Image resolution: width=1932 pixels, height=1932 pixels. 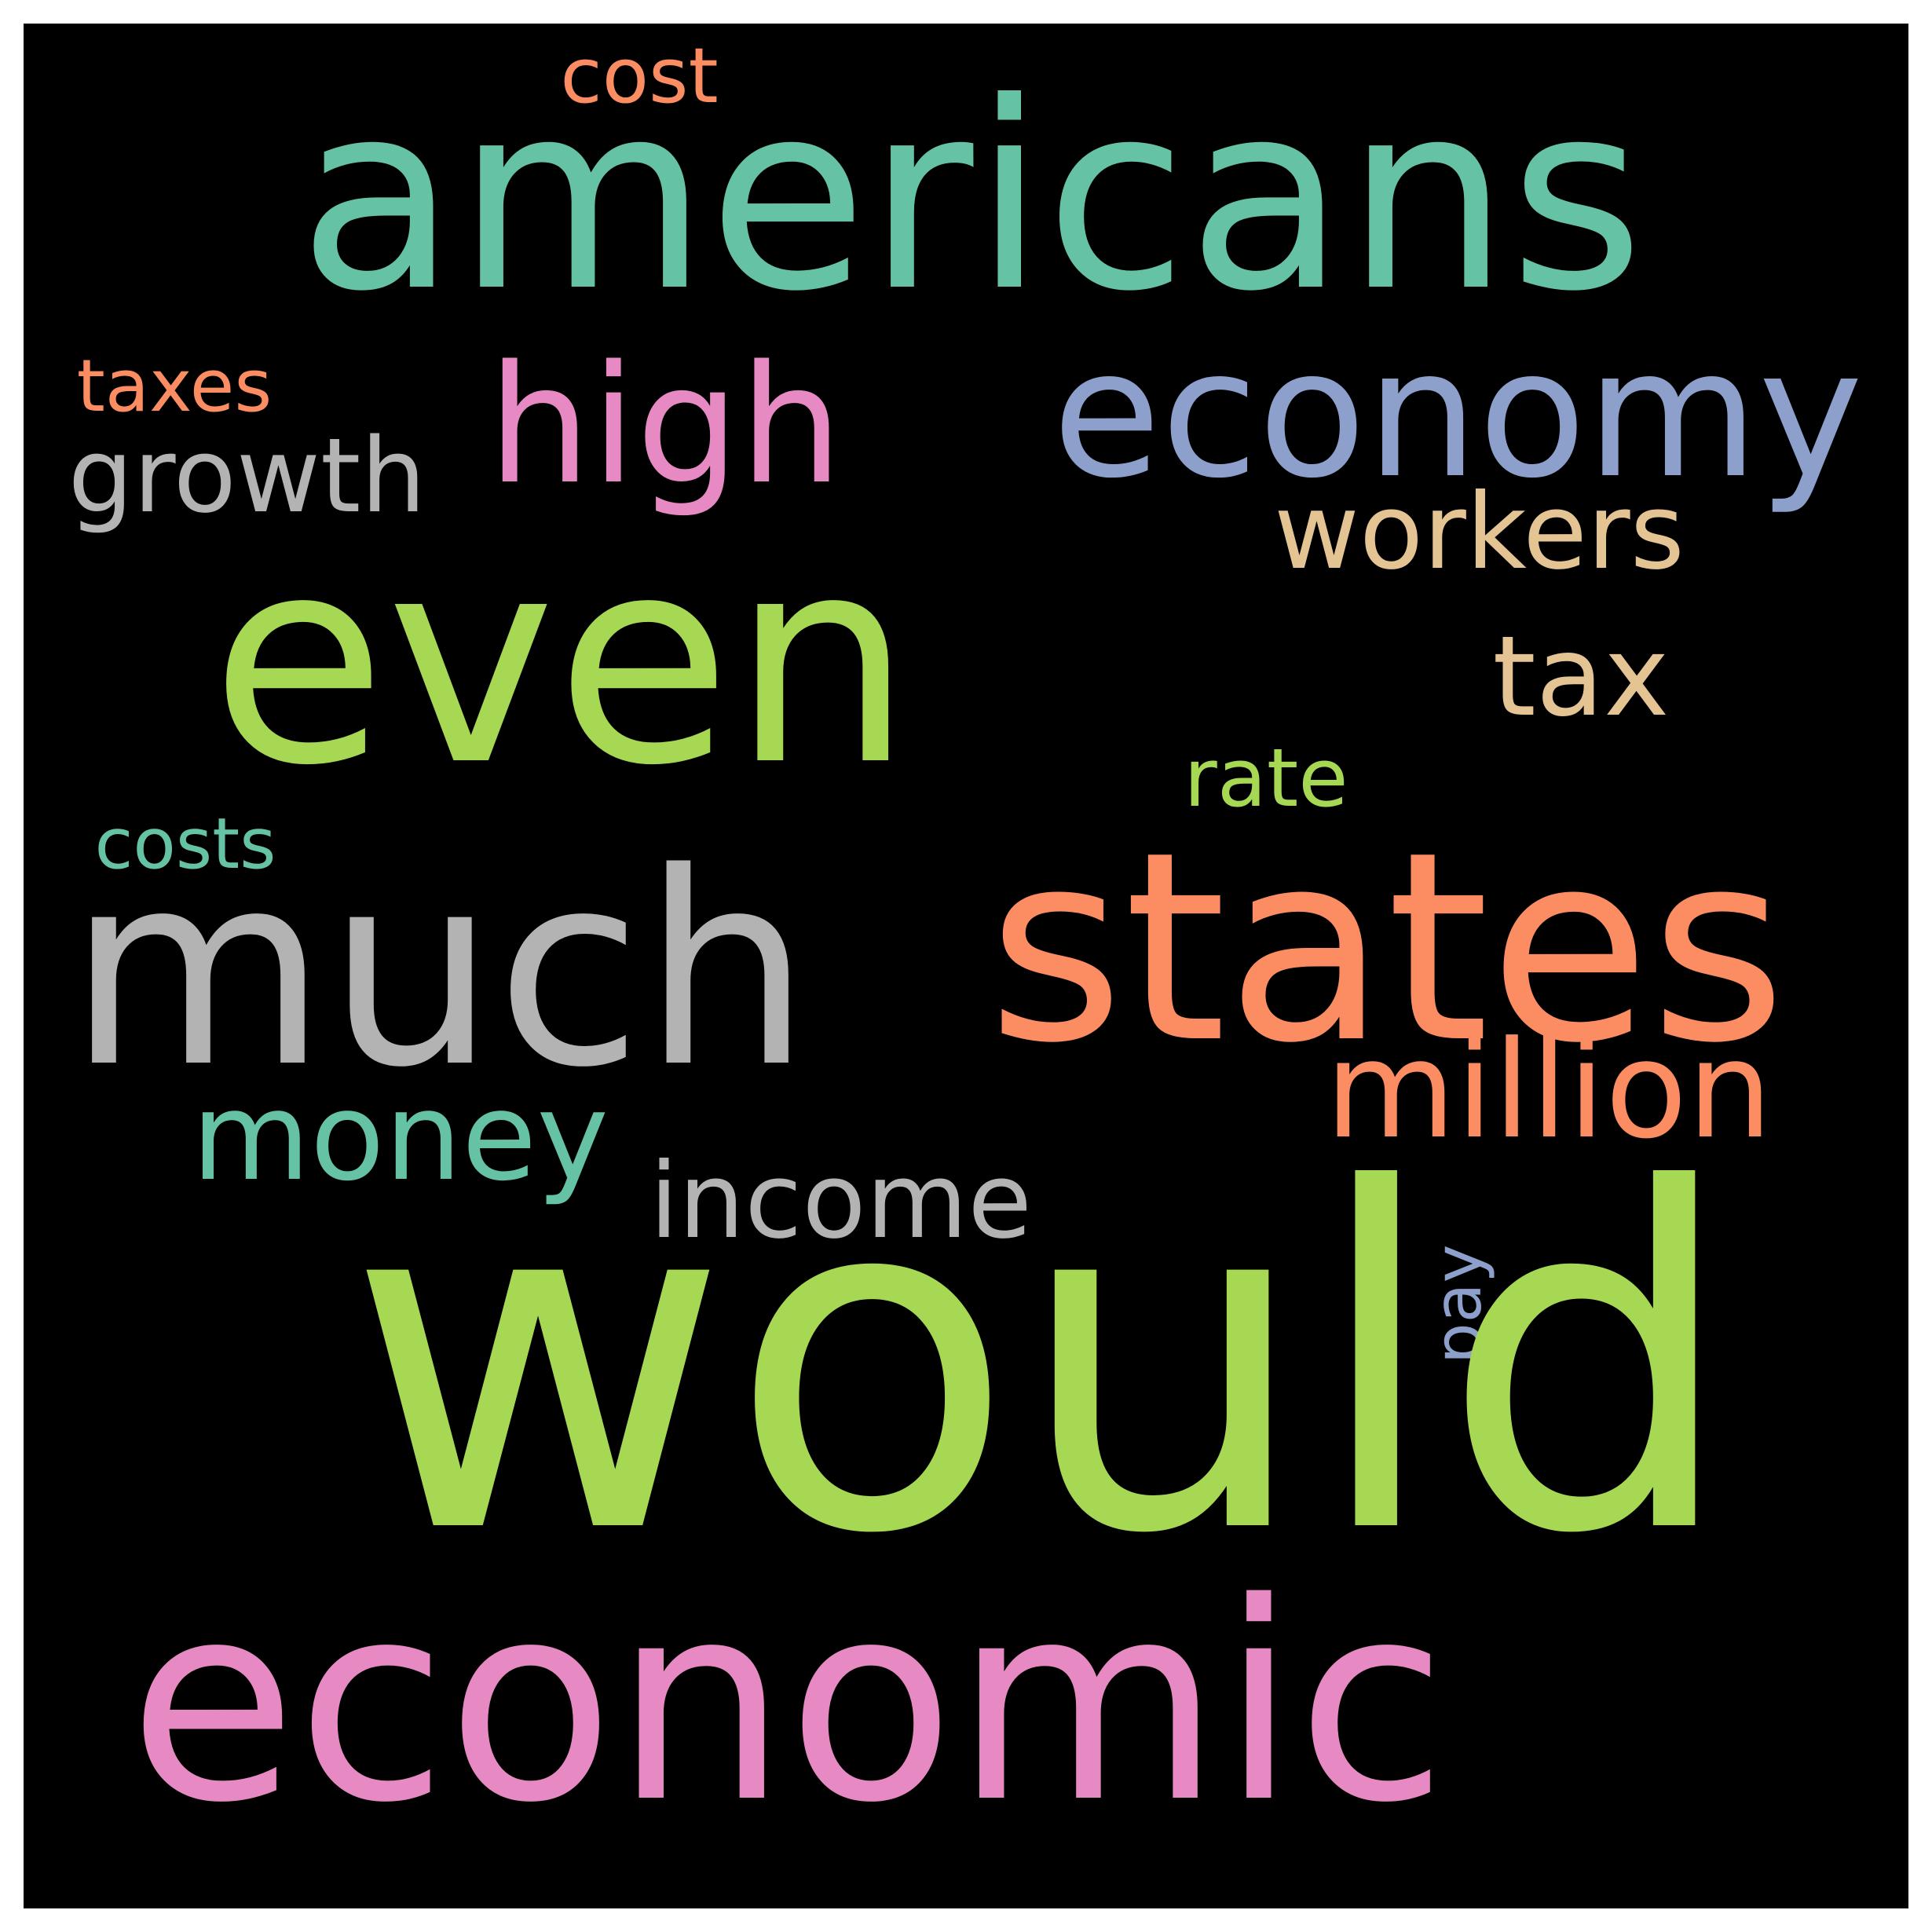 What do you see at coordinates (1266, 778) in the screenshot?
I see `word-rate: rate` at bounding box center [1266, 778].